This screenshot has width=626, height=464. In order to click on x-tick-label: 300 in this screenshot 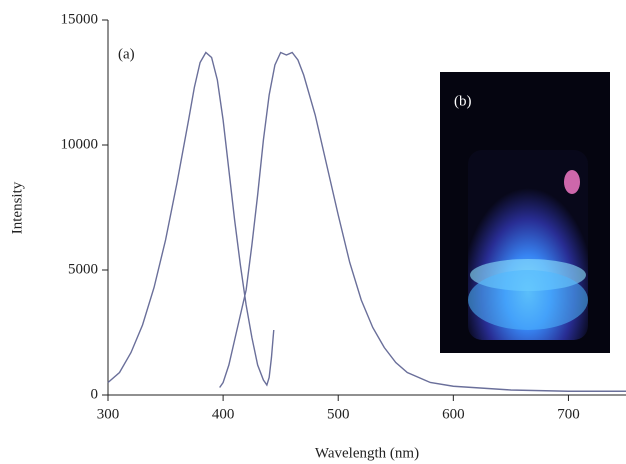, I will do `click(108, 414)`.